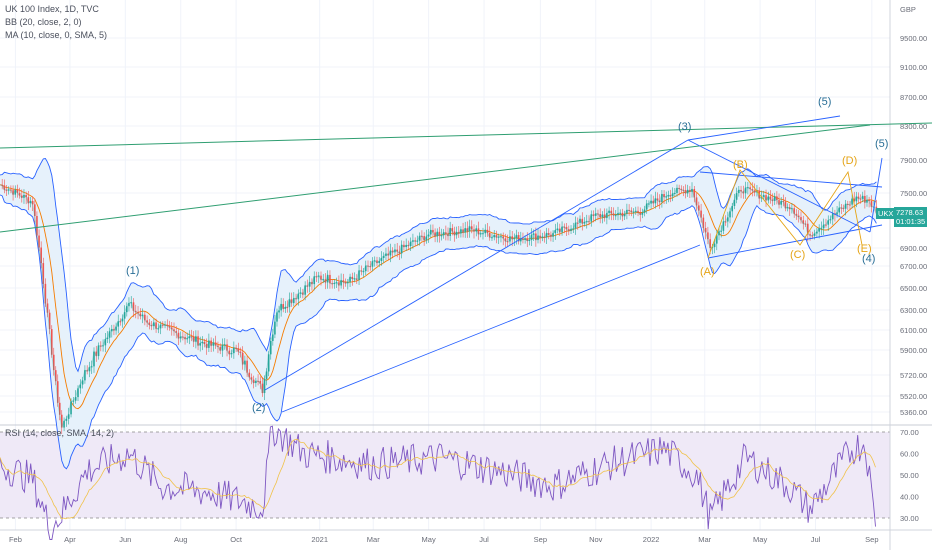  What do you see at coordinates (466, 135) in the screenshot?
I see `green-trendline-upper` at bounding box center [466, 135].